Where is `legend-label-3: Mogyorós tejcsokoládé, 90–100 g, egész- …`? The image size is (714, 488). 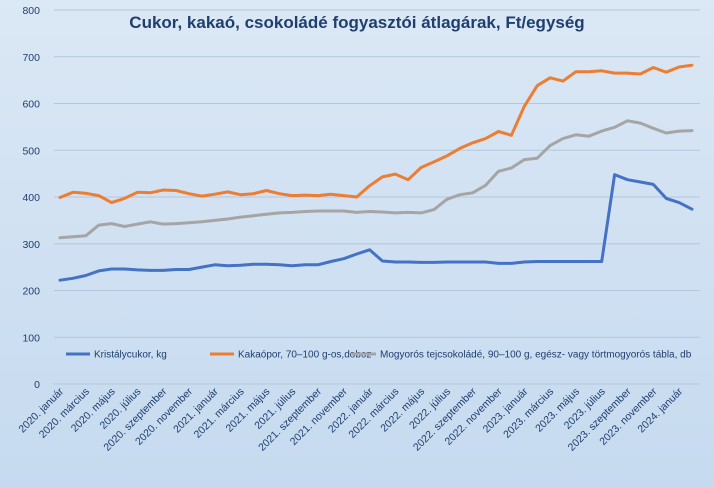 legend-label-3: Mogyorós tejcsokoládé, 90–100 g, egész- … is located at coordinates (536, 355).